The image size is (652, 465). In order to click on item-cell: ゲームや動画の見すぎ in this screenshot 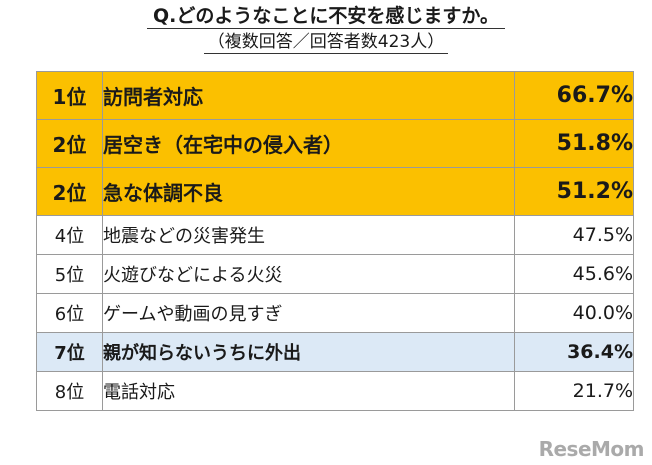, I will do `click(308, 313)`.